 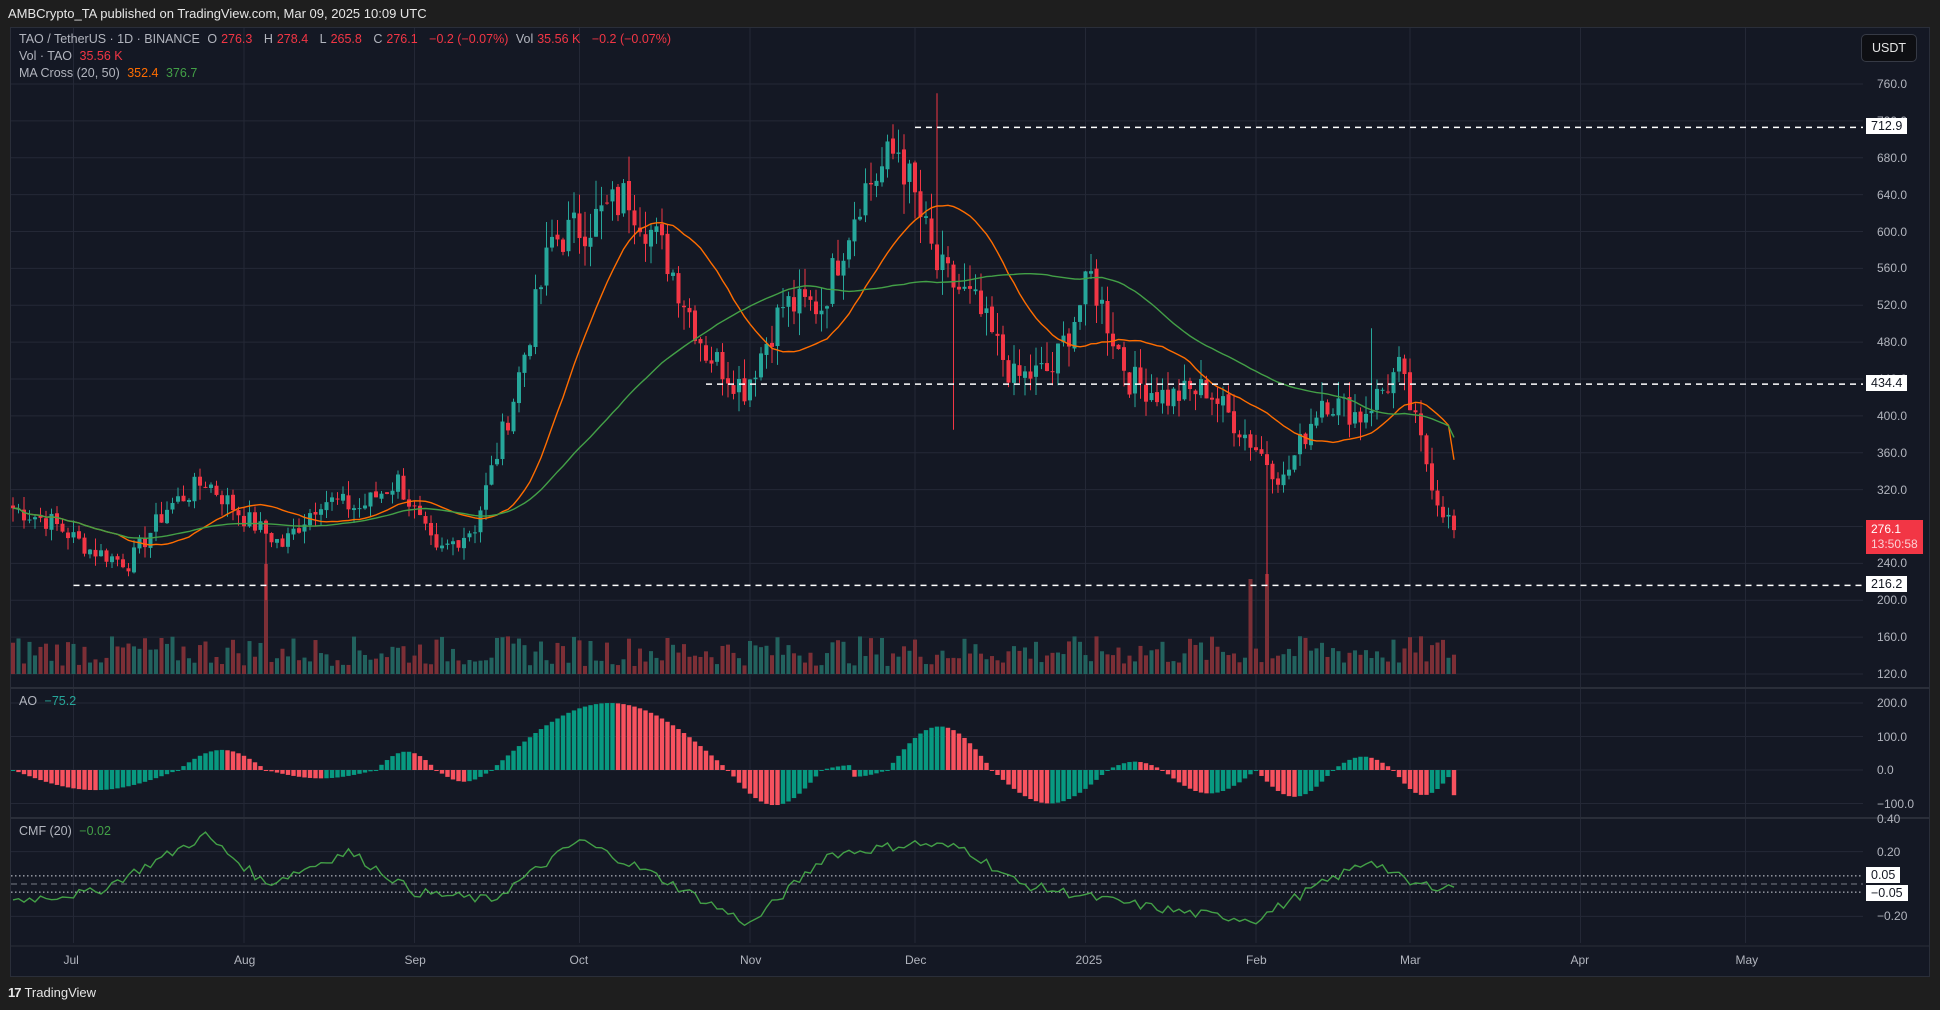 I want to click on cmf-value: −0.02, so click(x=95, y=831).